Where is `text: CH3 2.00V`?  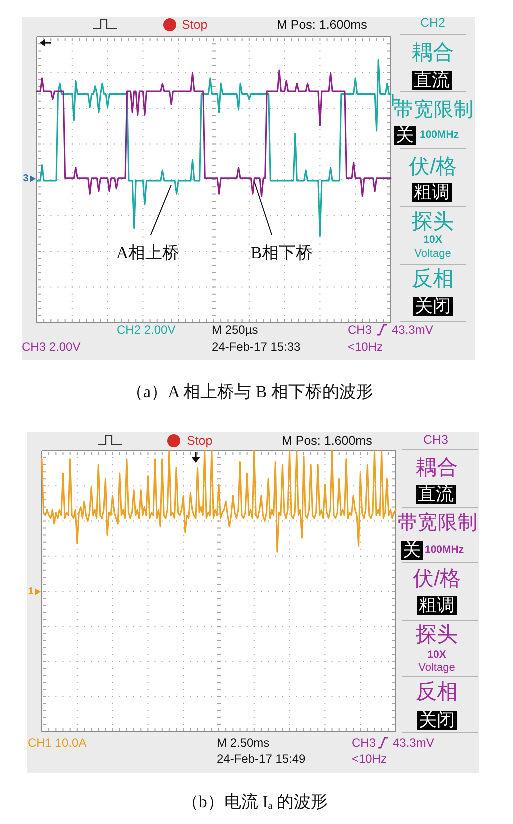
text: CH3 2.00V is located at coordinates (51, 347).